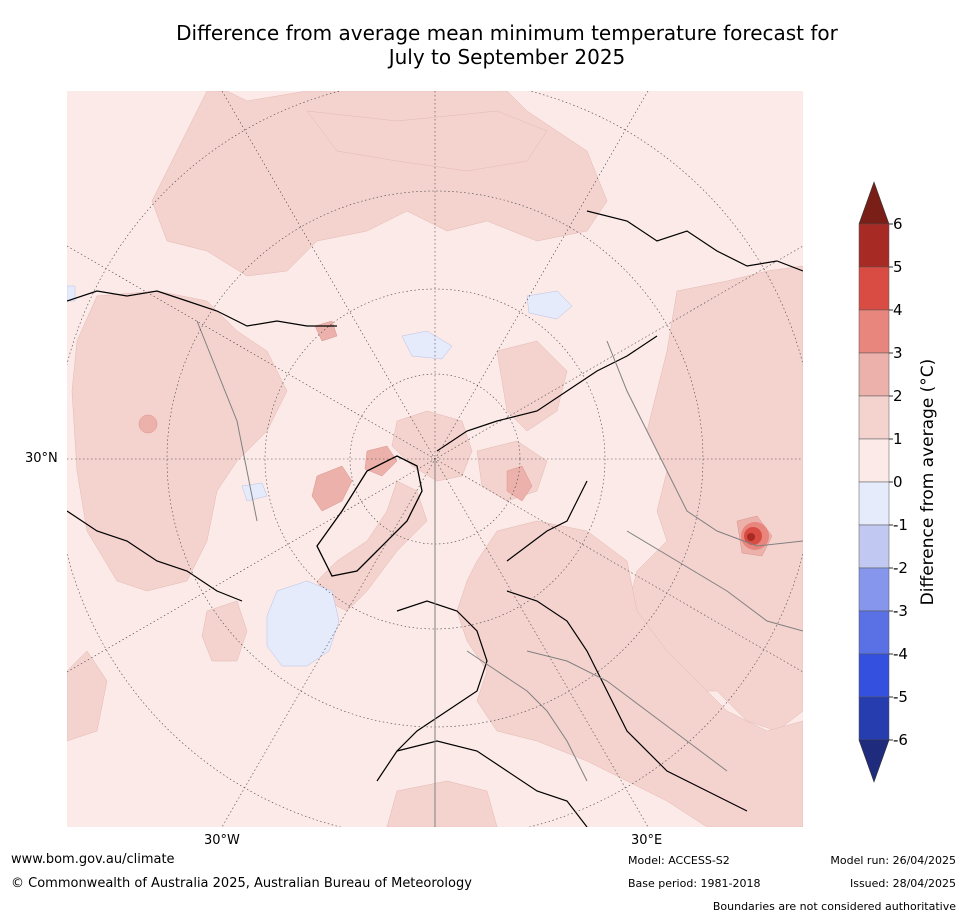 The height and width of the screenshot is (919, 965). What do you see at coordinates (507, 57) in the screenshot?
I see `title-line-2: July to September 2025` at bounding box center [507, 57].